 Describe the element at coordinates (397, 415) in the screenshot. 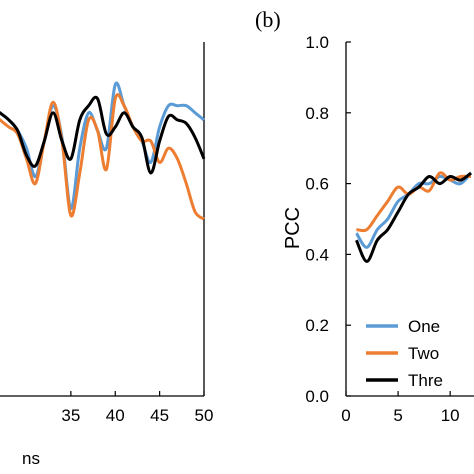

I see `panel-b-x-tick-label: 5` at that location.